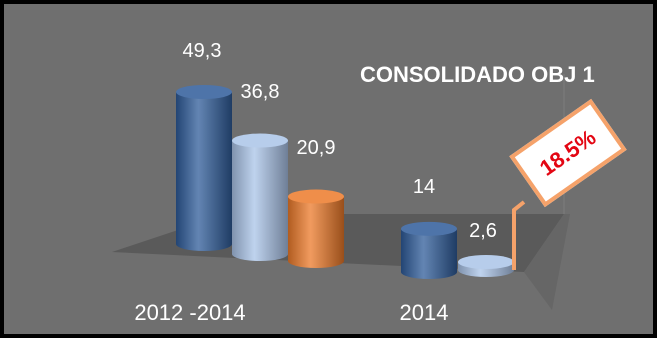 This screenshot has width=657, height=338. Describe the element at coordinates (316, 232) in the screenshot. I see `bar-2012-2014-series3-body` at that location.